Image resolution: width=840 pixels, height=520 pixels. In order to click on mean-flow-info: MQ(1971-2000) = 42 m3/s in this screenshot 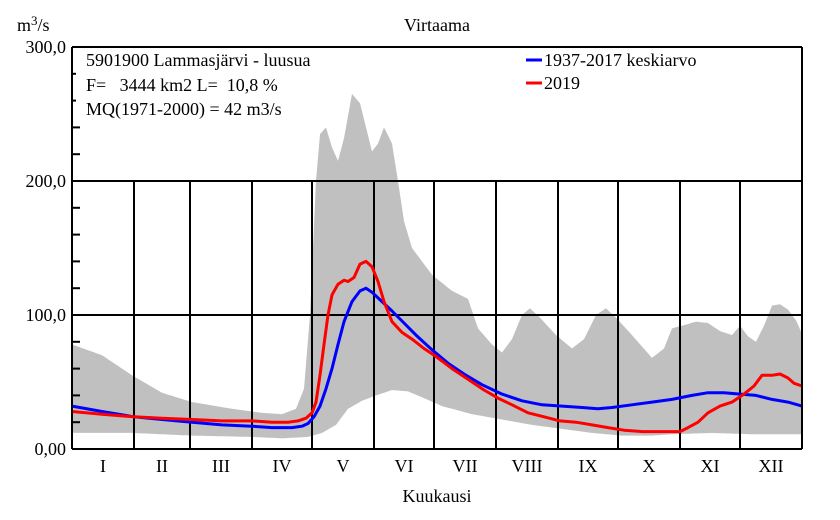, I will do `click(184, 109)`.